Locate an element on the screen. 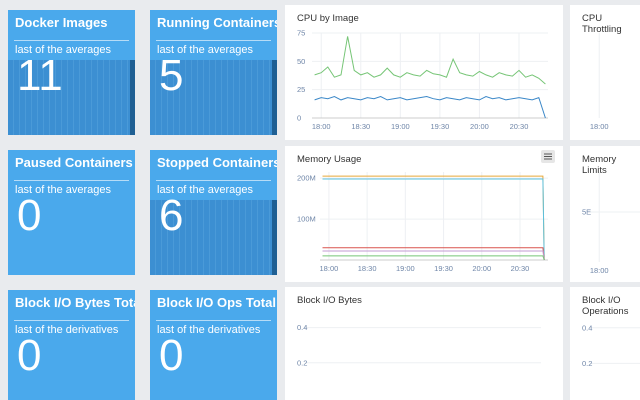  panel-title: CPU by Image is located at coordinates (328, 18).